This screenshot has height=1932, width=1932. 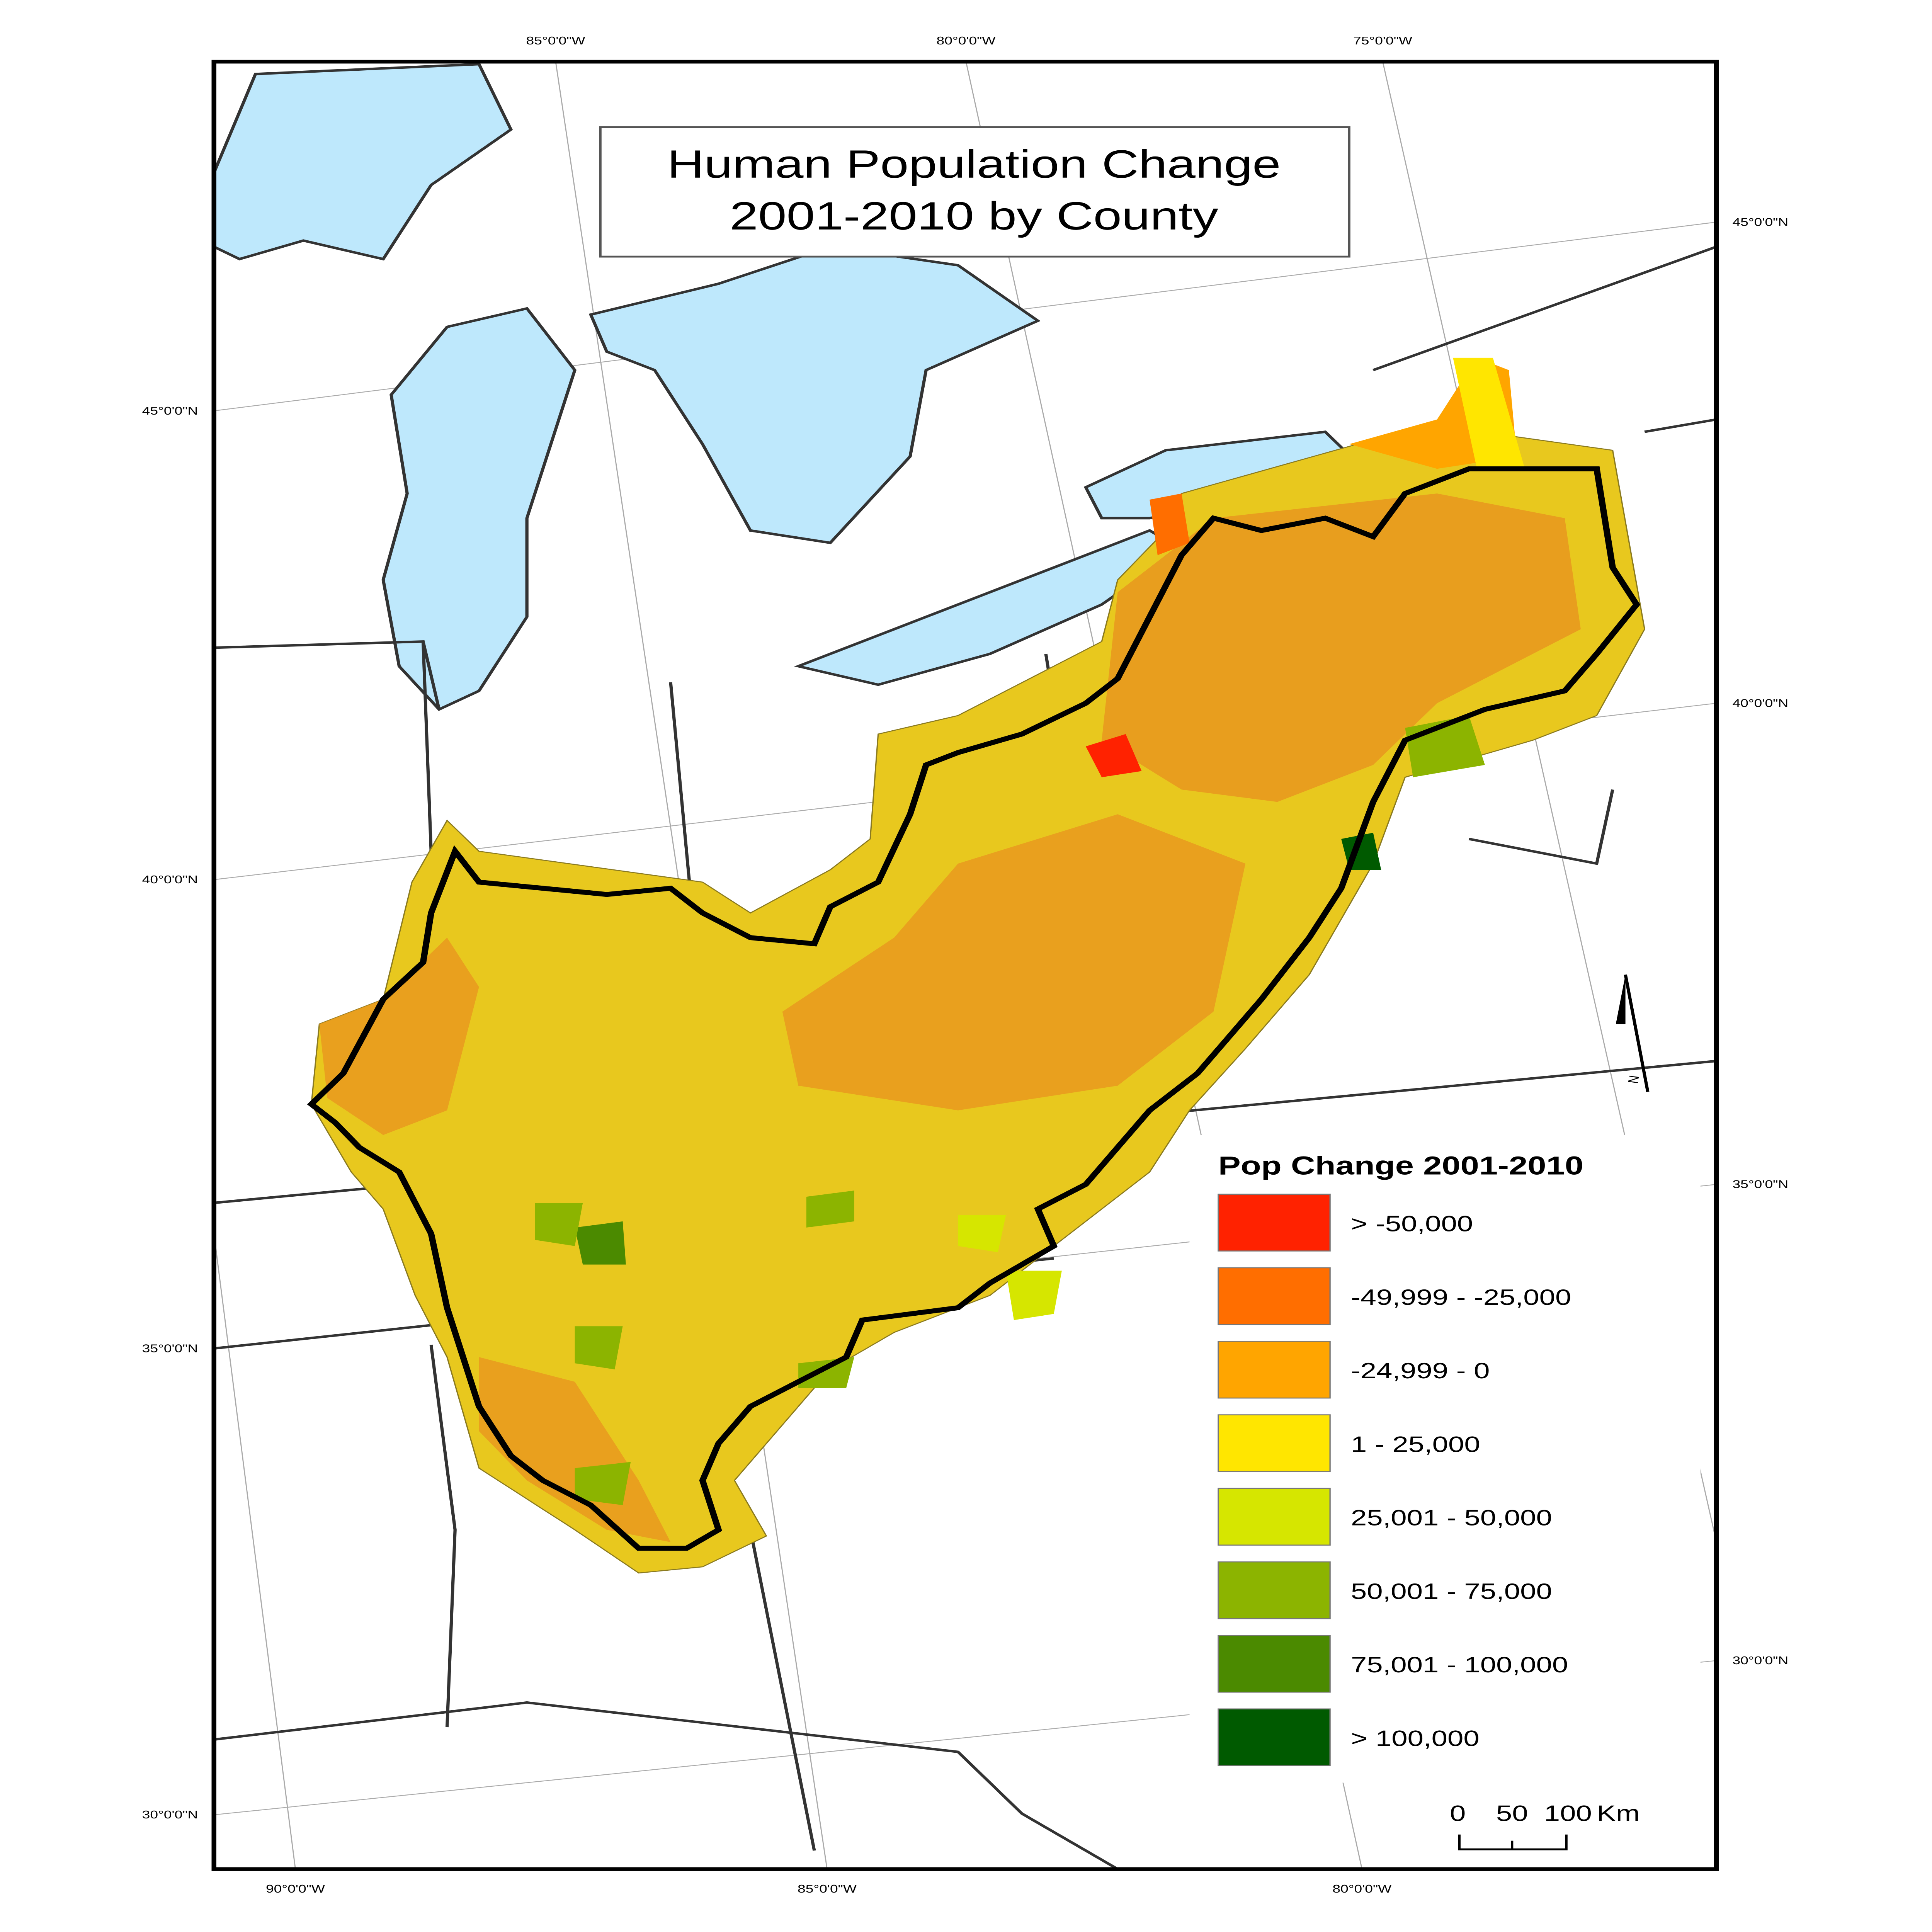 I want to click on legend-label: 1 - 25,000, so click(x=1416, y=1445).